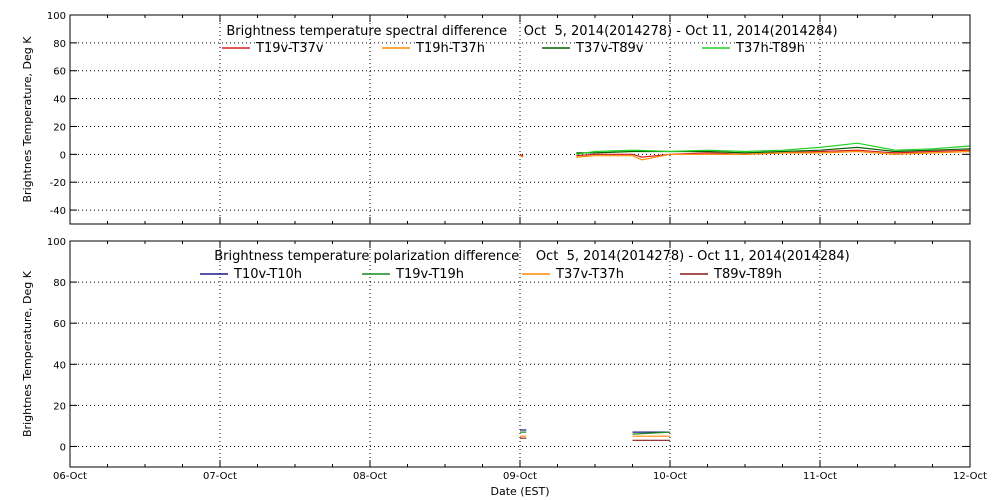 This screenshot has width=1000, height=500. What do you see at coordinates (58, 183) in the screenshot?
I see `y-tick-label: -20` at bounding box center [58, 183].